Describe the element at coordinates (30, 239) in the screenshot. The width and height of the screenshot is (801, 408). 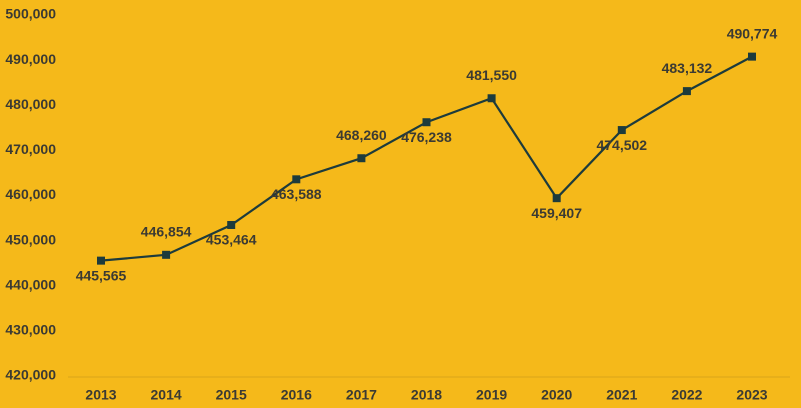
I see `y-tick-label: 450,000` at that location.